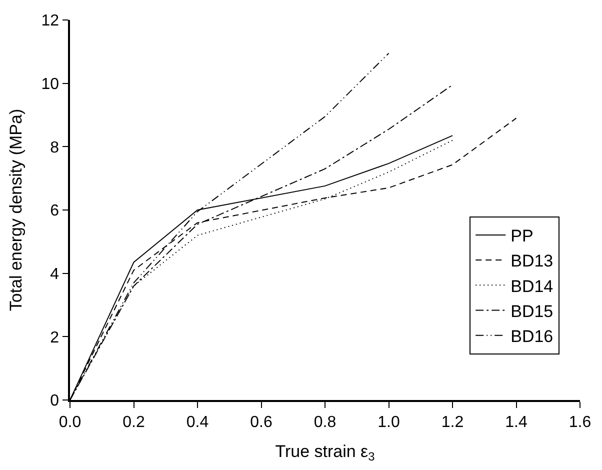 The width and height of the screenshot is (602, 470). What do you see at coordinates (532, 336) in the screenshot?
I see `legend-label: BD16` at bounding box center [532, 336].